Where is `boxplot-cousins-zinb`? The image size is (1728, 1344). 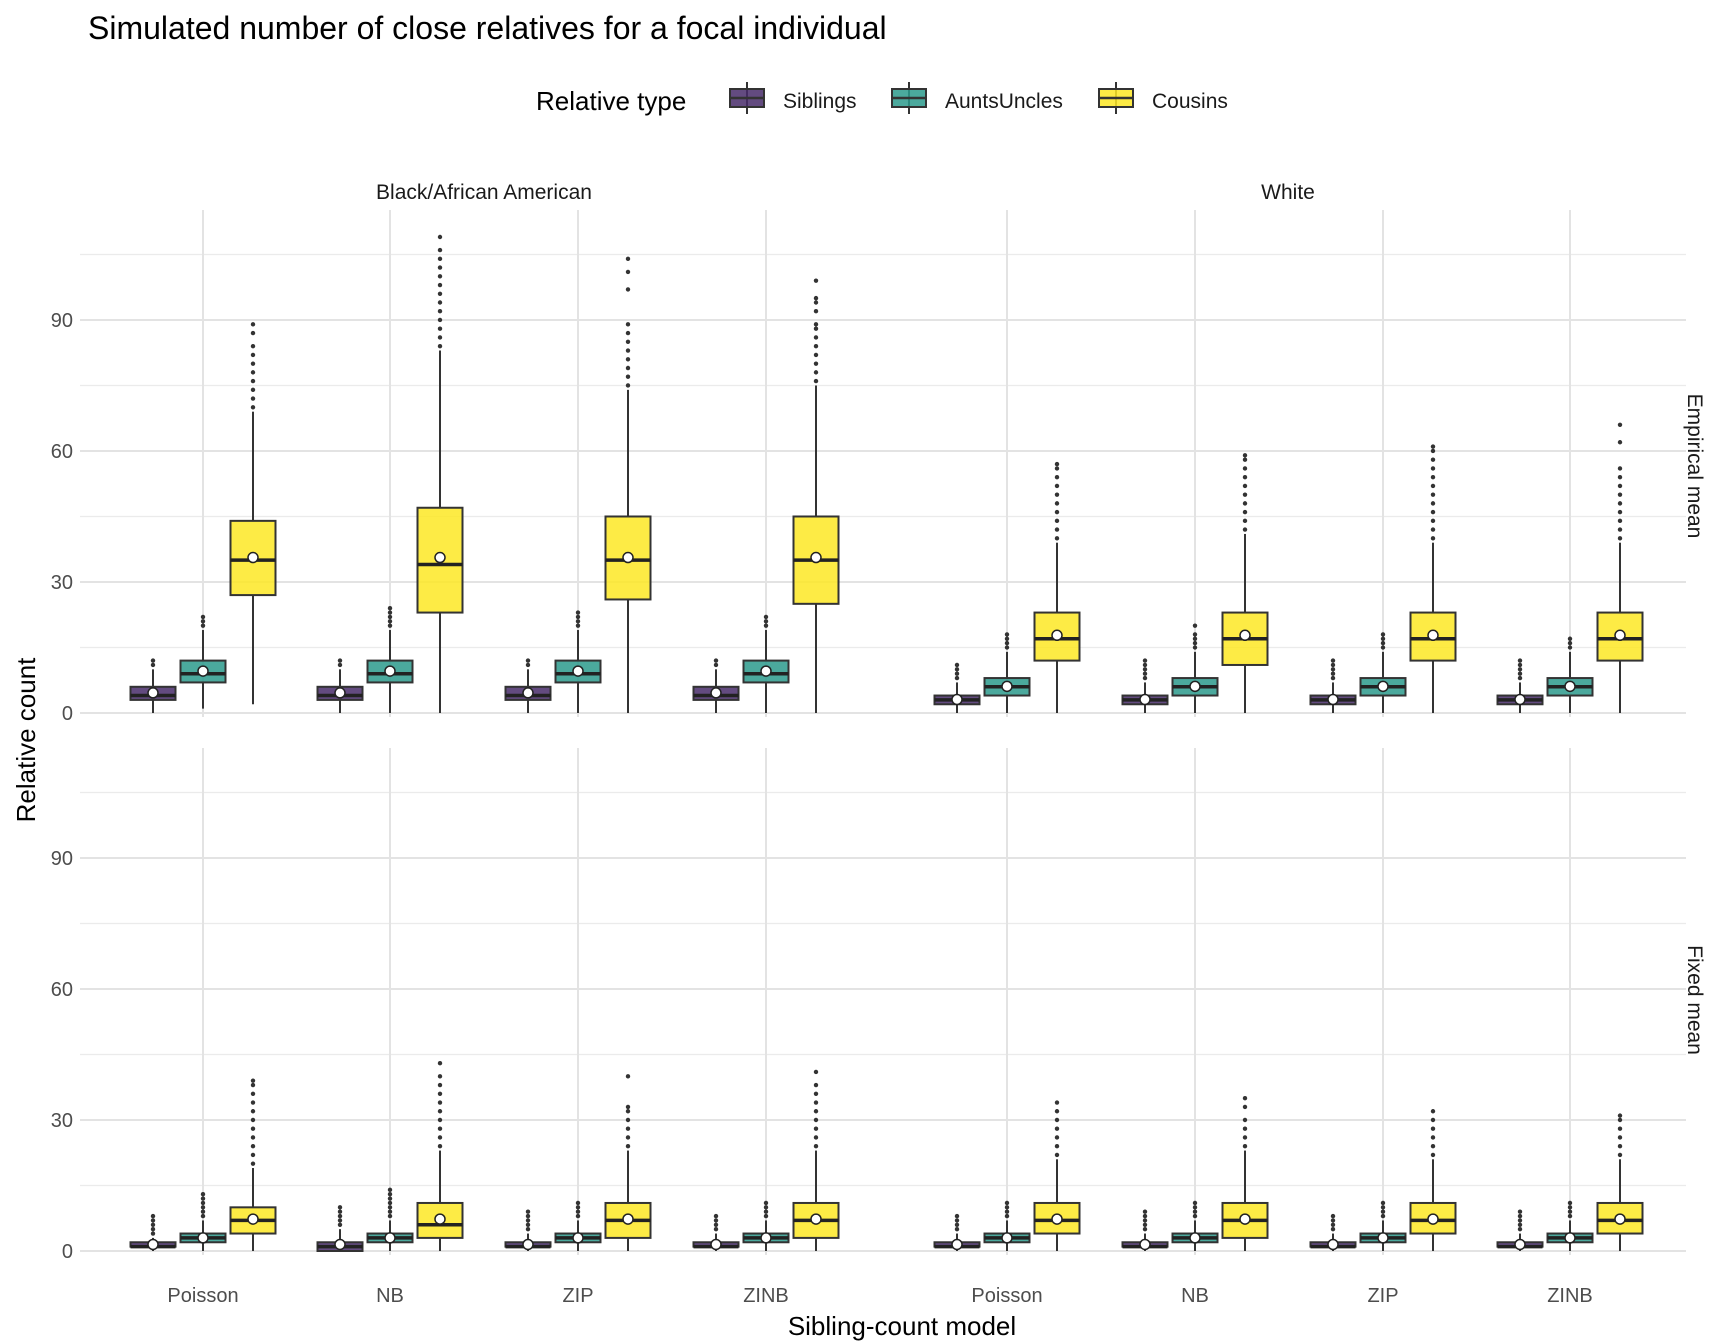
boxplot-cousins-zinb is located at coordinates (1620, 1182).